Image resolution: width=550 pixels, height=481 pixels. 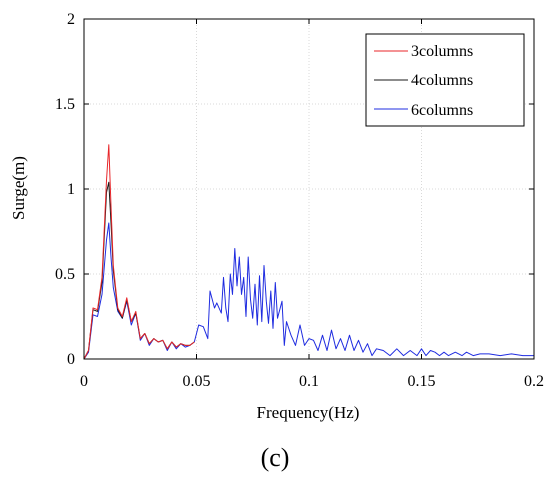 I want to click on y-axis-label: Surge(m), so click(x=18, y=188).